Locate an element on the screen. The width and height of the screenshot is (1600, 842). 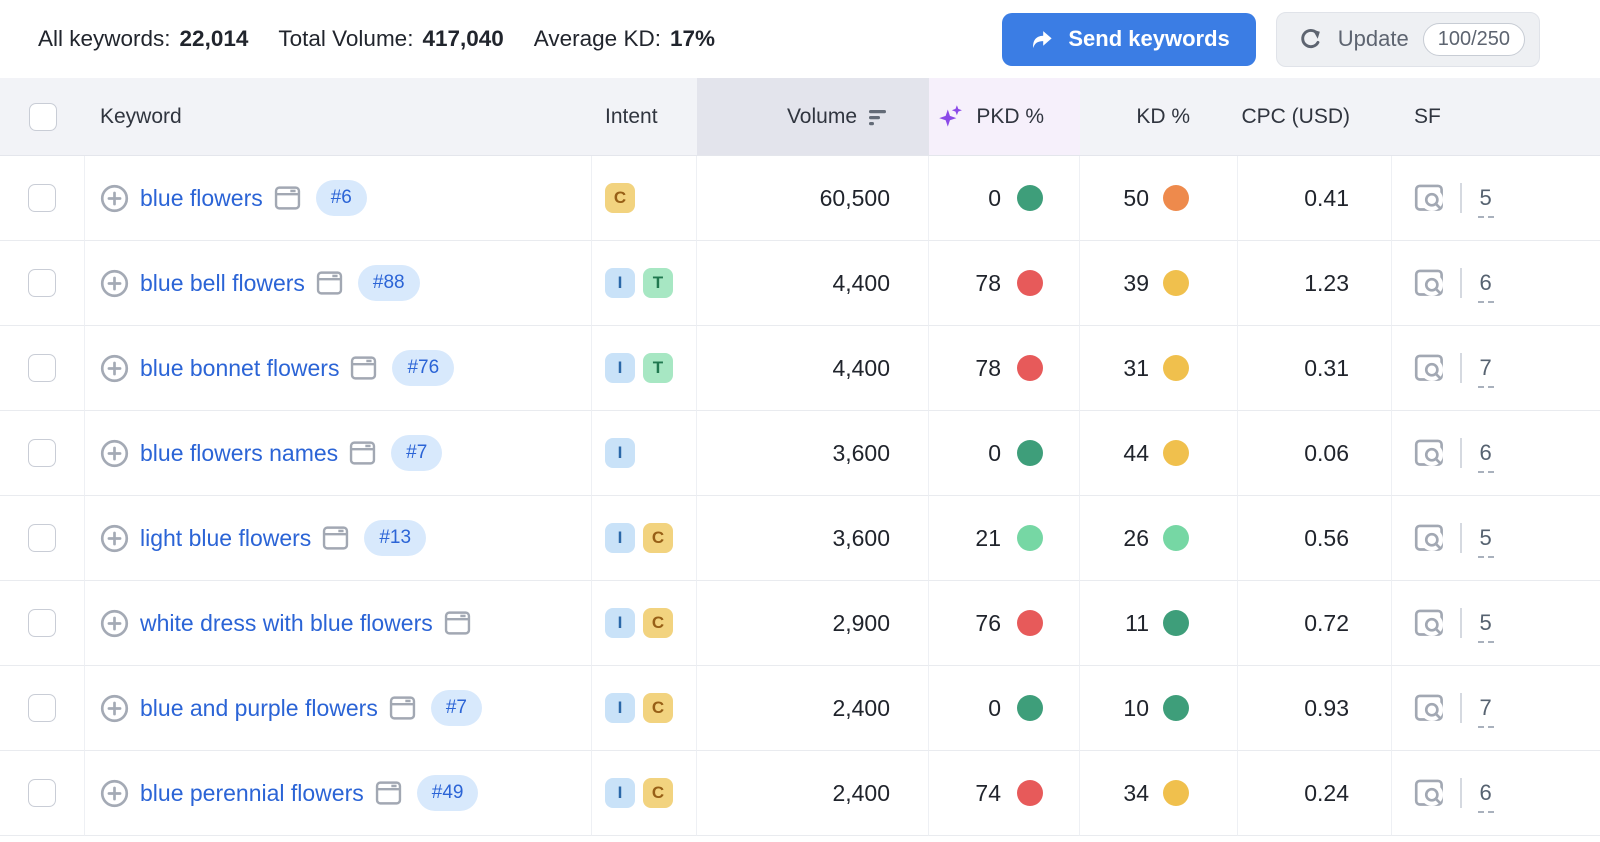
column-label-sf: SF is located at coordinates (1427, 116).